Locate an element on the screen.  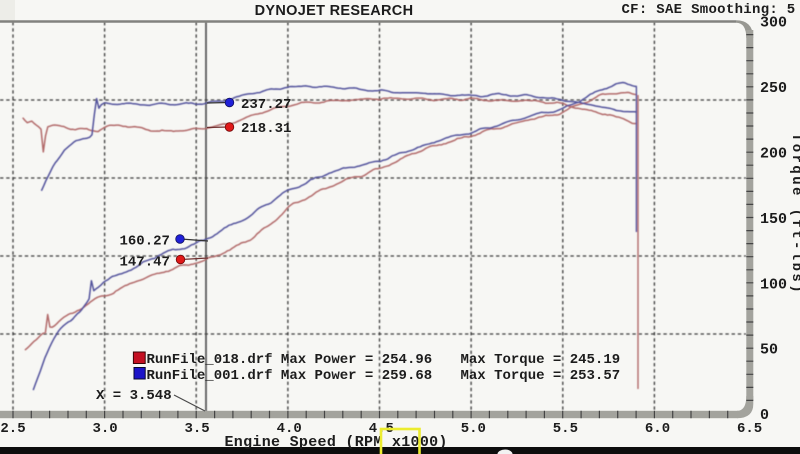
svg-text: 237.27 is located at coordinates (266, 105).